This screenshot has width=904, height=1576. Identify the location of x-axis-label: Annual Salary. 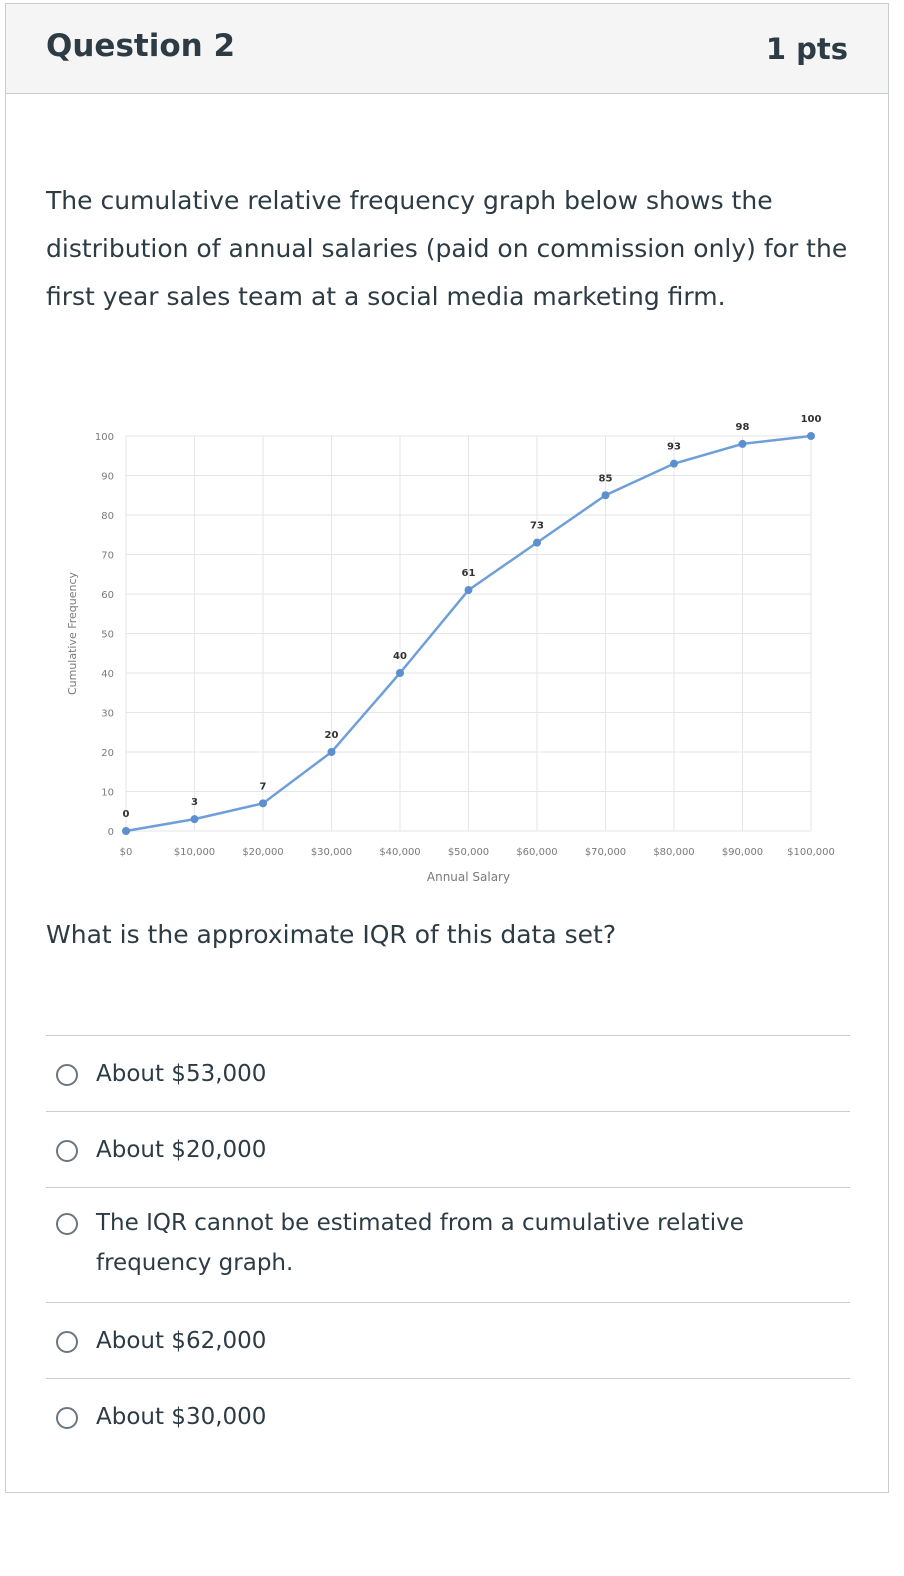
(468, 877).